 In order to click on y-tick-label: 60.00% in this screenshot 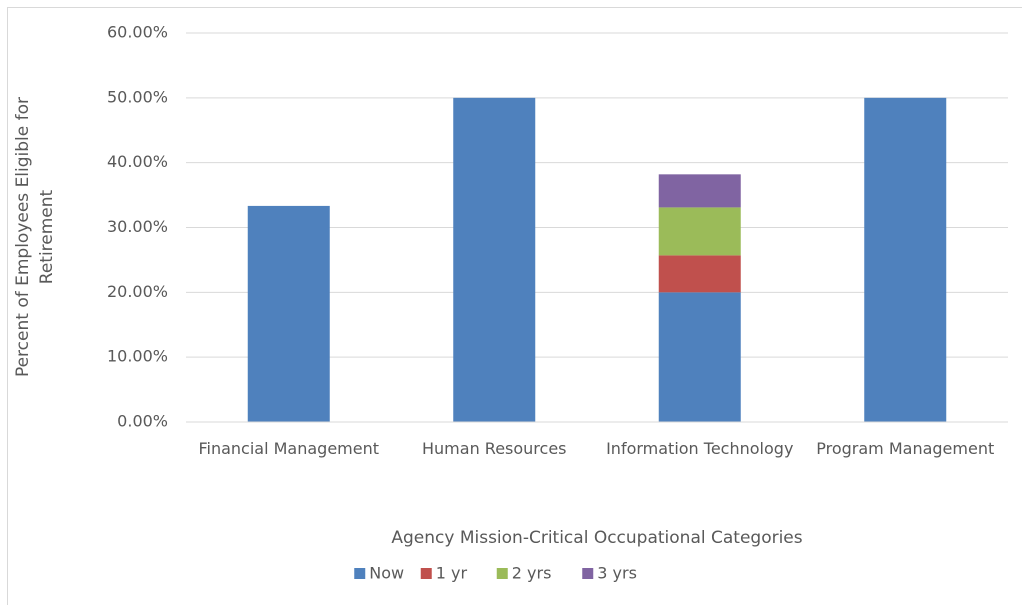, I will do `click(137, 32)`.